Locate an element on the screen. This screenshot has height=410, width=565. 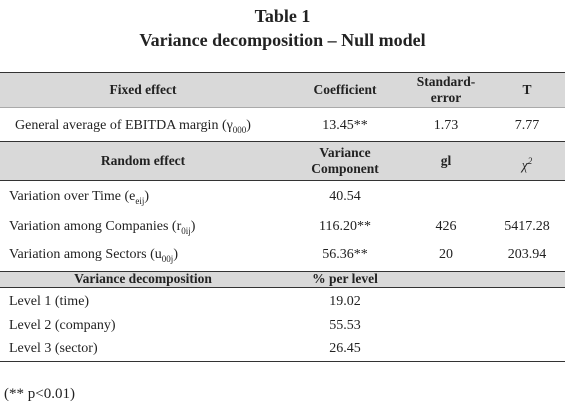
label-text: Variation among Companies (r is located at coordinates (95, 226).